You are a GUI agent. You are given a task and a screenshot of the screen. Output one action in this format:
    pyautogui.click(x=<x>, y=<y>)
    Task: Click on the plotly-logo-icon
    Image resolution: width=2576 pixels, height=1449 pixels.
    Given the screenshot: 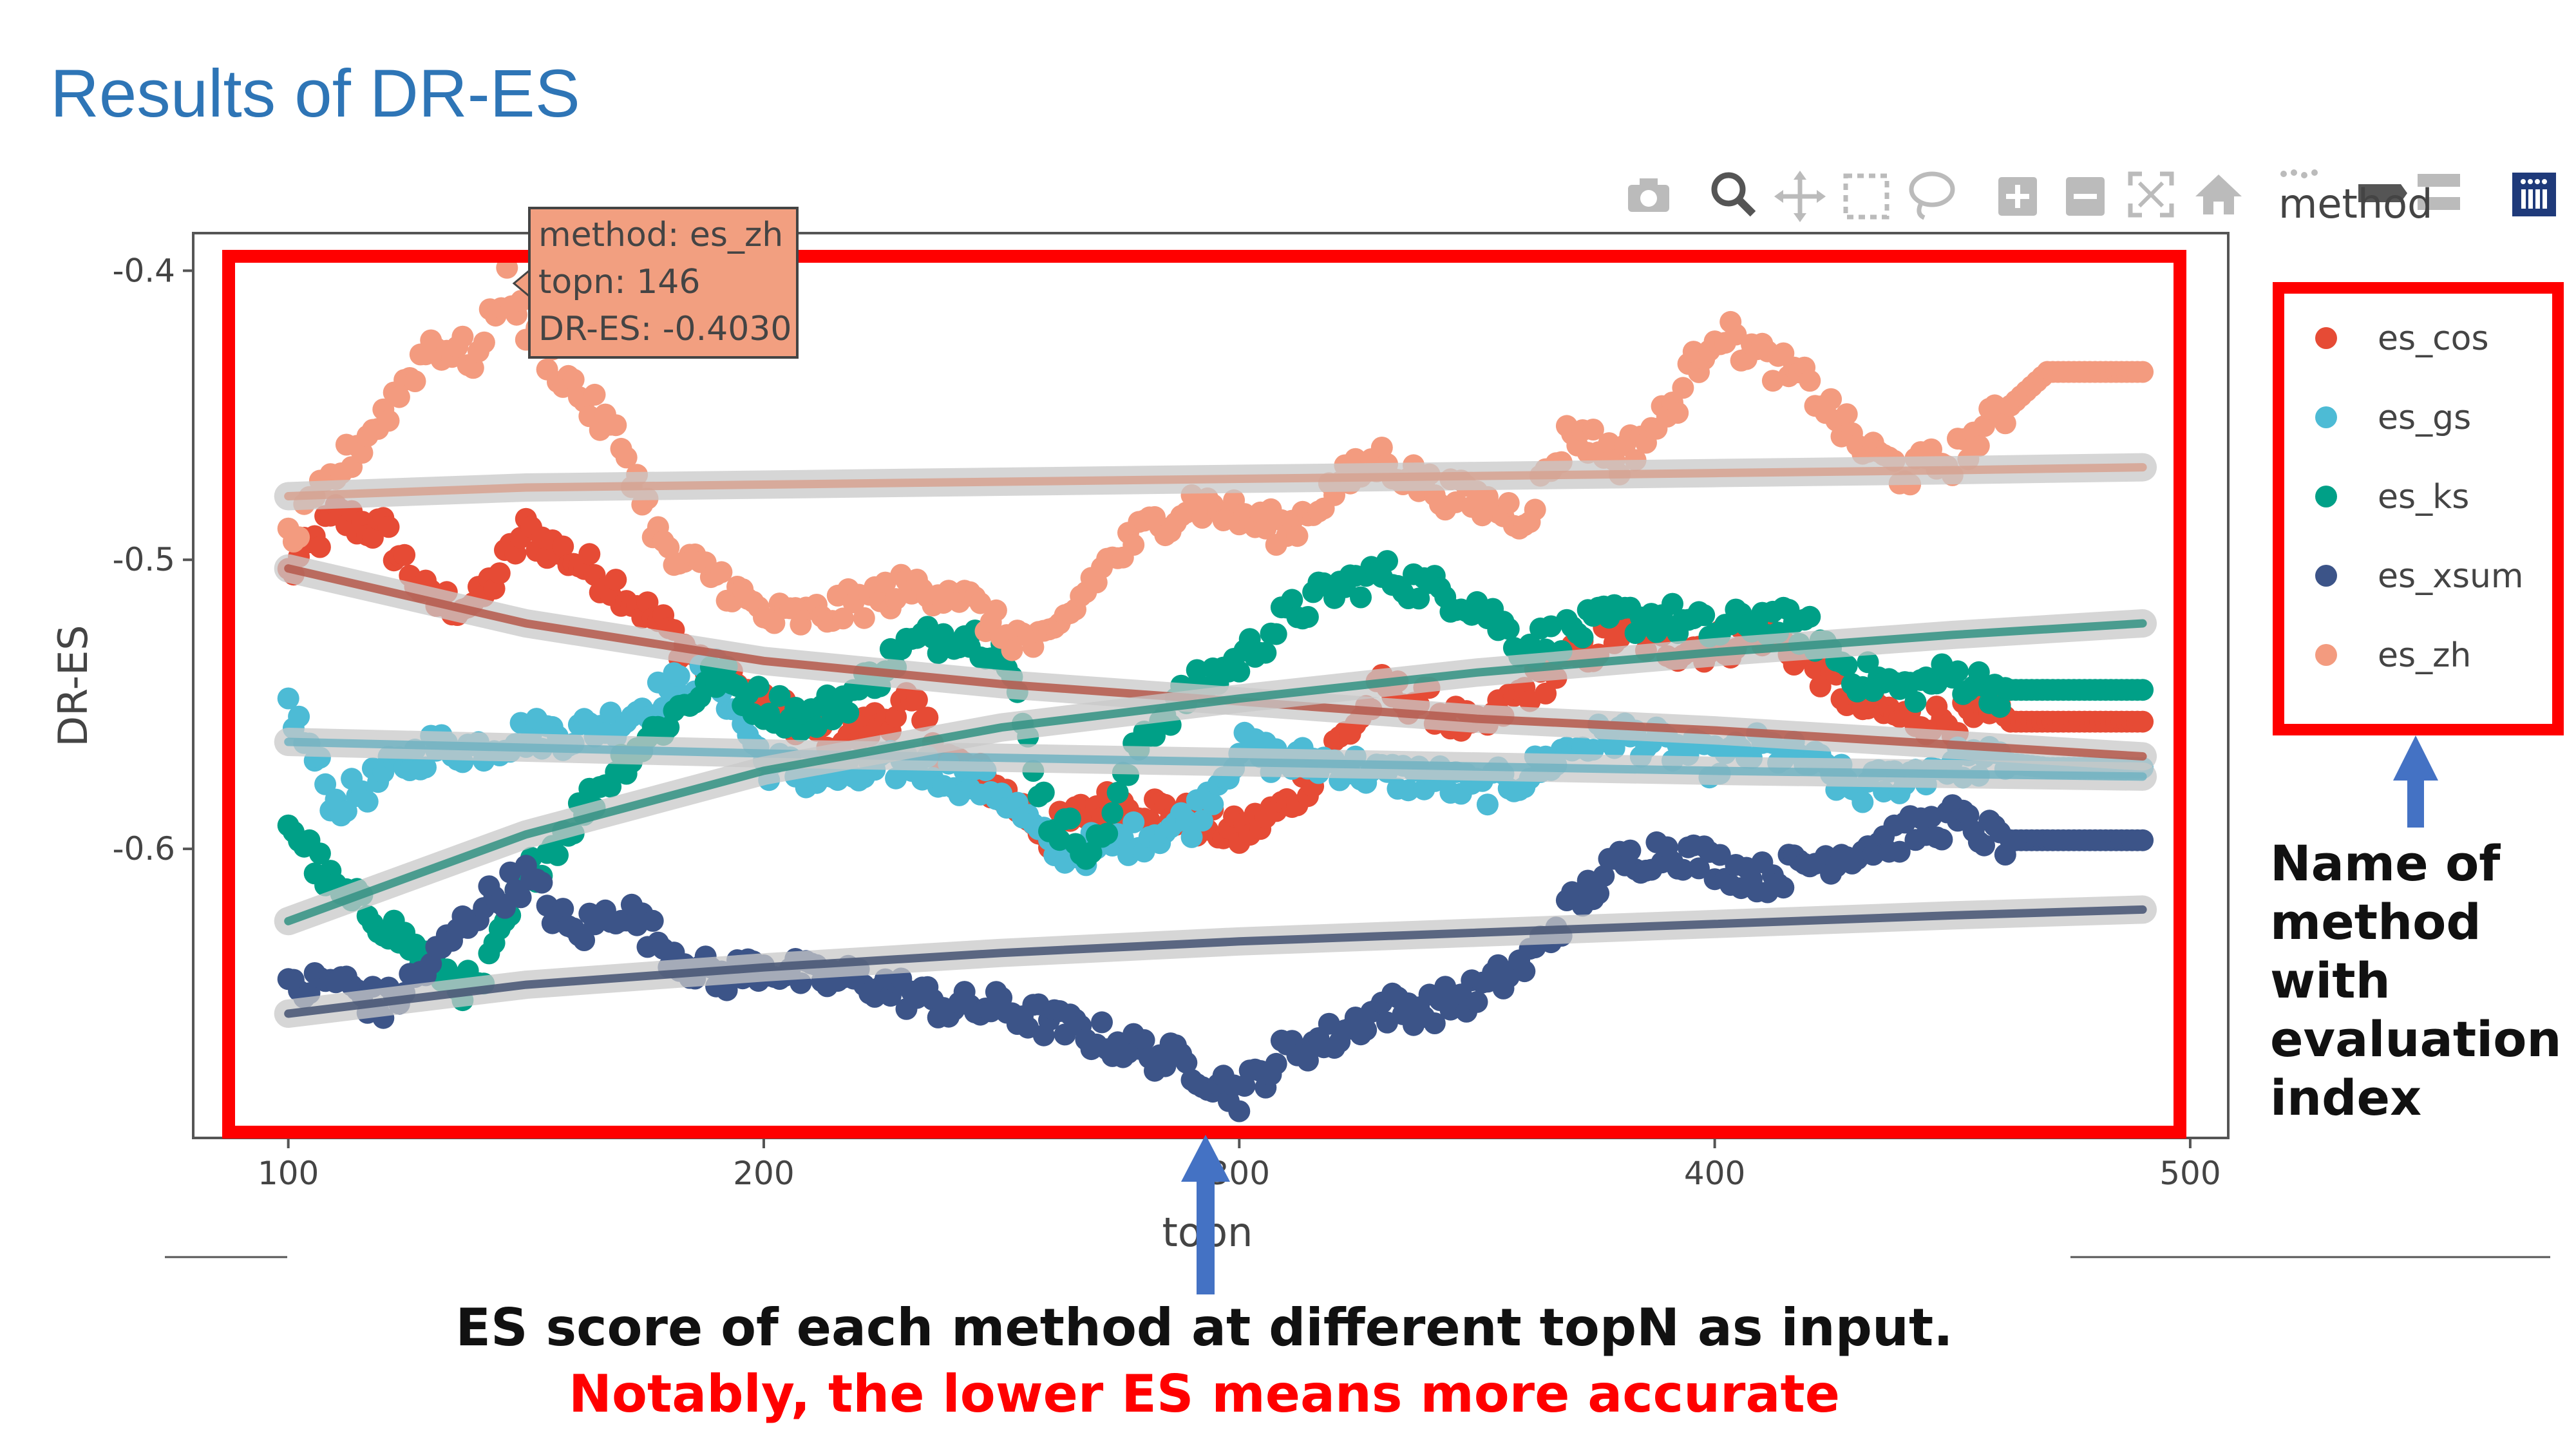 What is the action you would take?
    pyautogui.click(x=2534, y=194)
    